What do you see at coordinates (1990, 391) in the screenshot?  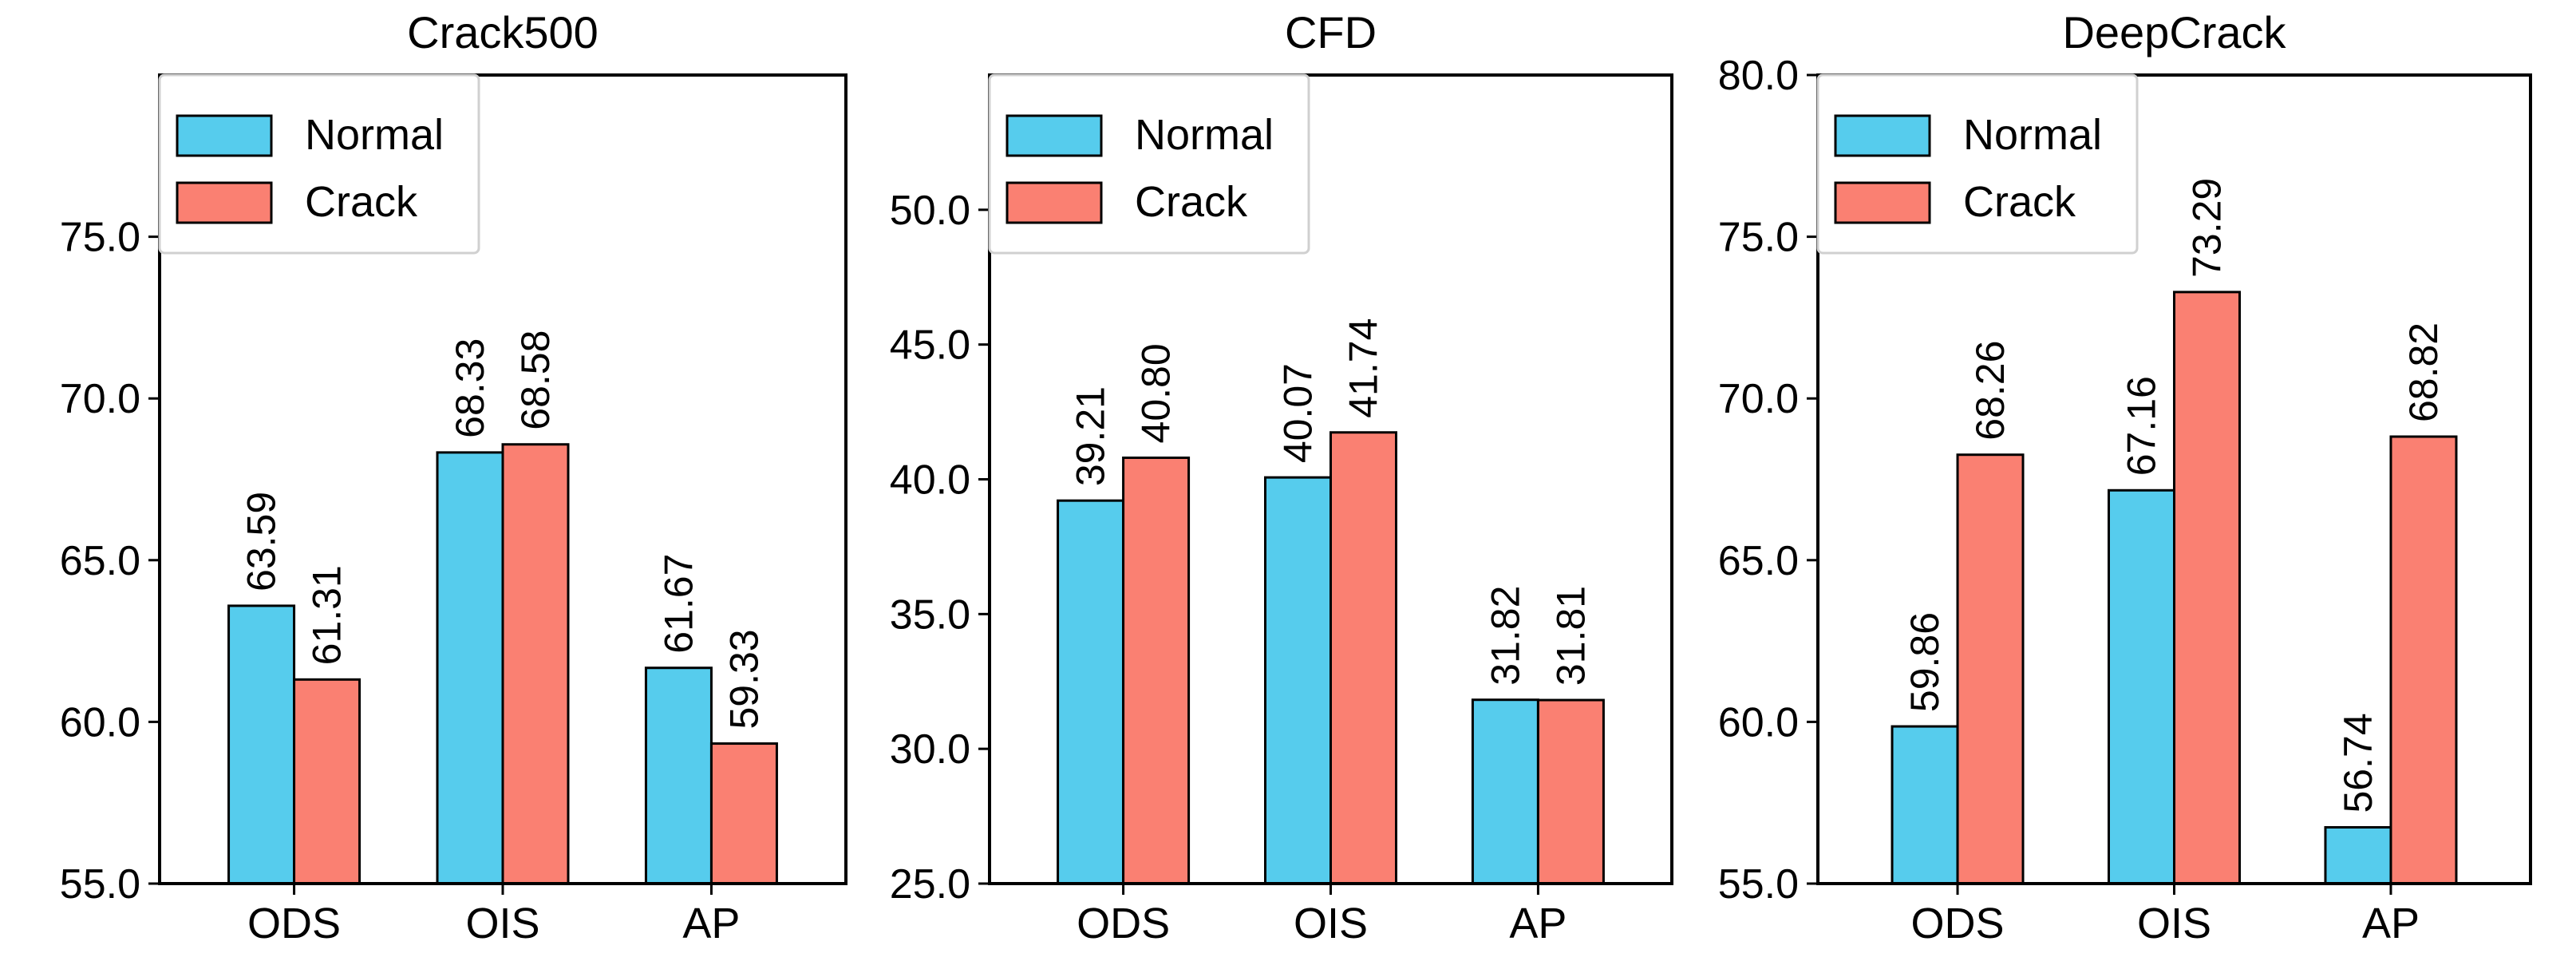 I see `value-label: 68.26` at bounding box center [1990, 391].